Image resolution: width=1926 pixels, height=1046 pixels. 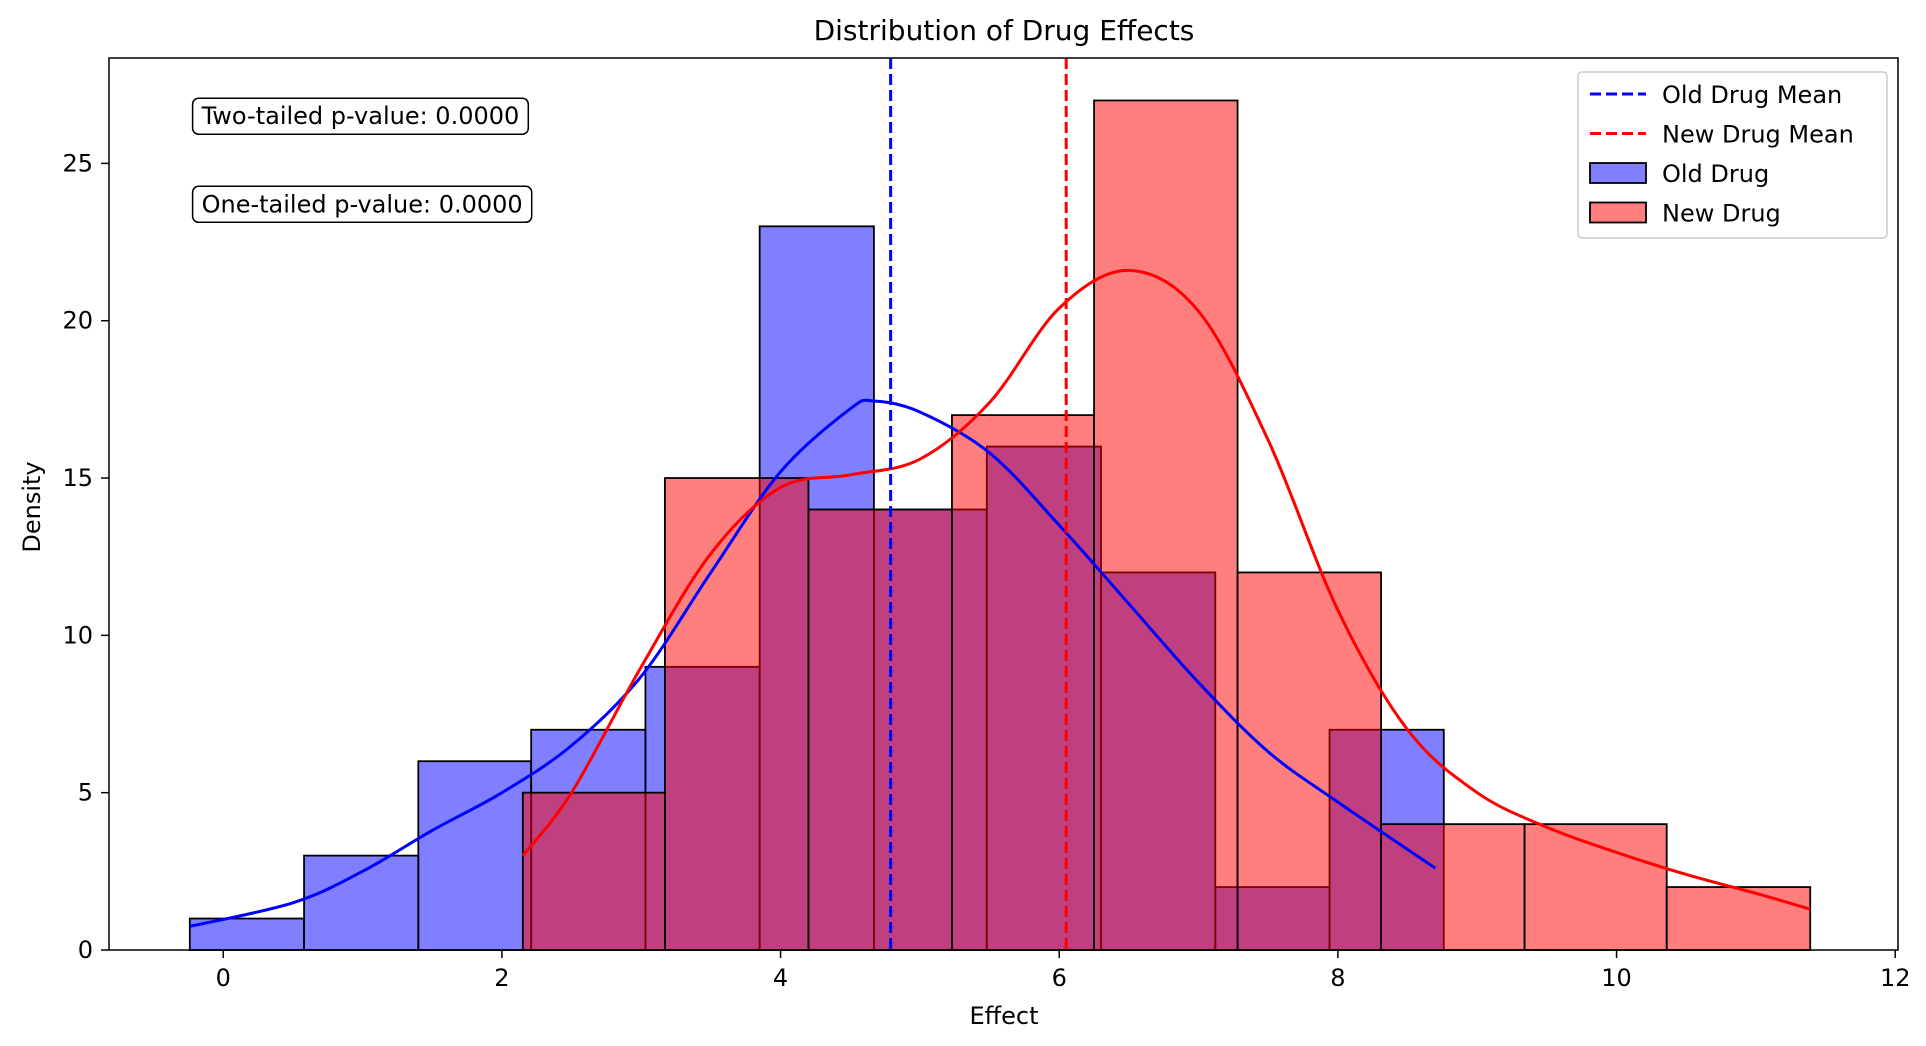 What do you see at coordinates (1618, 212) in the screenshot?
I see `legend-swatch-new-drug` at bounding box center [1618, 212].